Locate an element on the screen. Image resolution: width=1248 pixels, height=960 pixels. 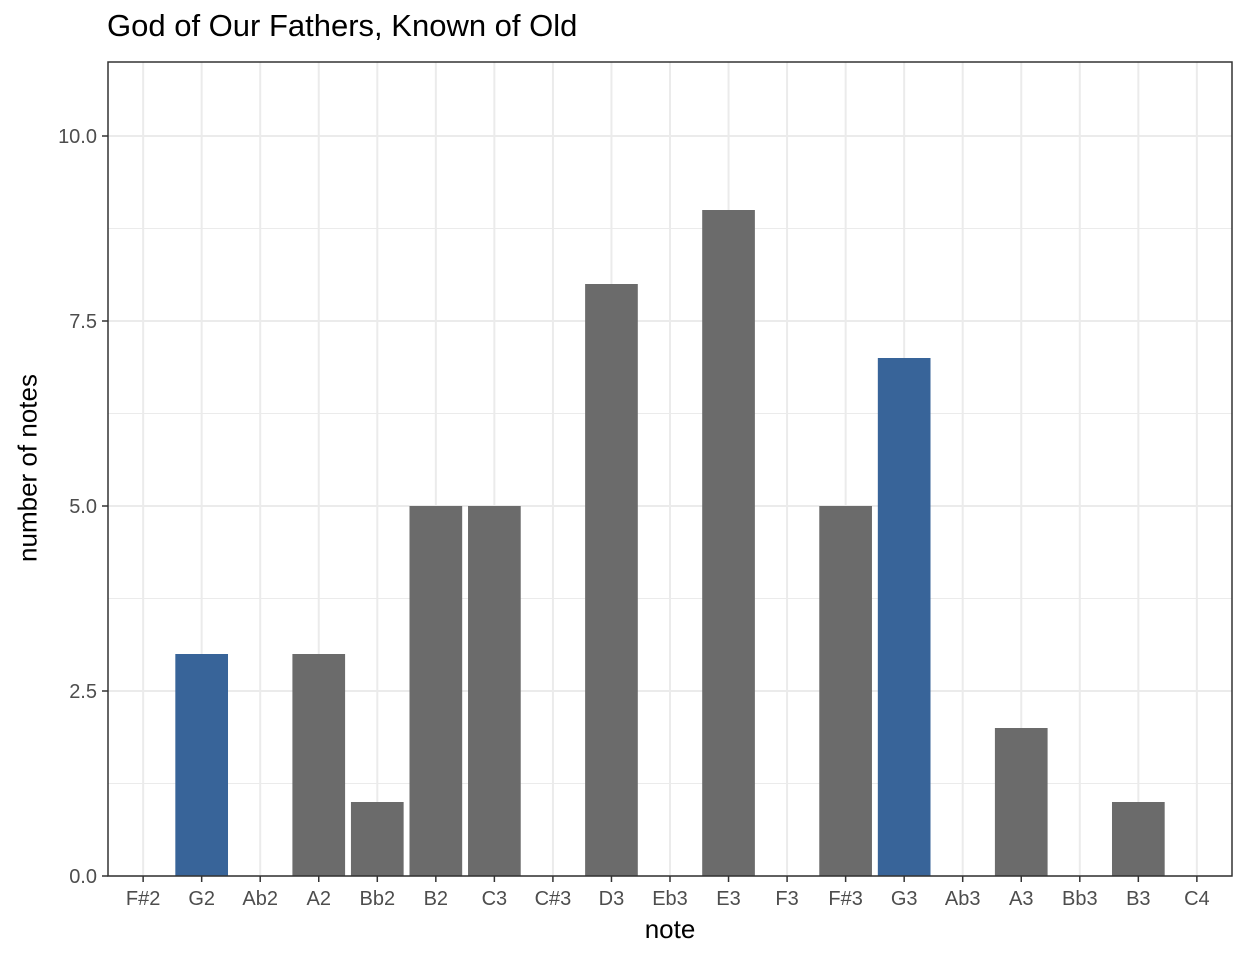
bar-e3 is located at coordinates (728, 543).